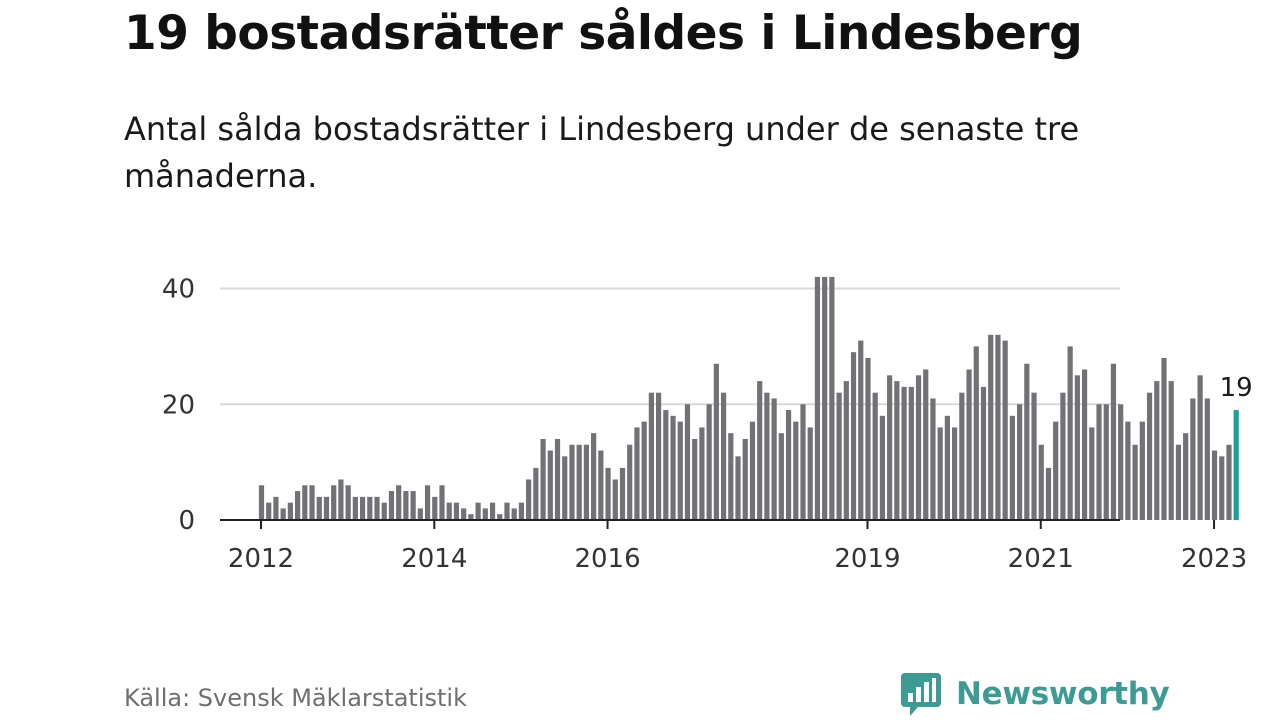  What do you see at coordinates (867, 559) in the screenshot?
I see `x-tick-label: 2019` at bounding box center [867, 559].